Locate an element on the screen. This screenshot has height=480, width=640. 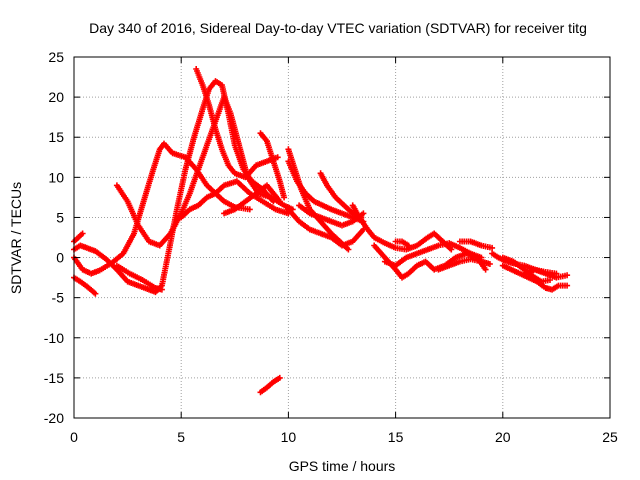
series-arc-z is located at coordinates (540, 271).